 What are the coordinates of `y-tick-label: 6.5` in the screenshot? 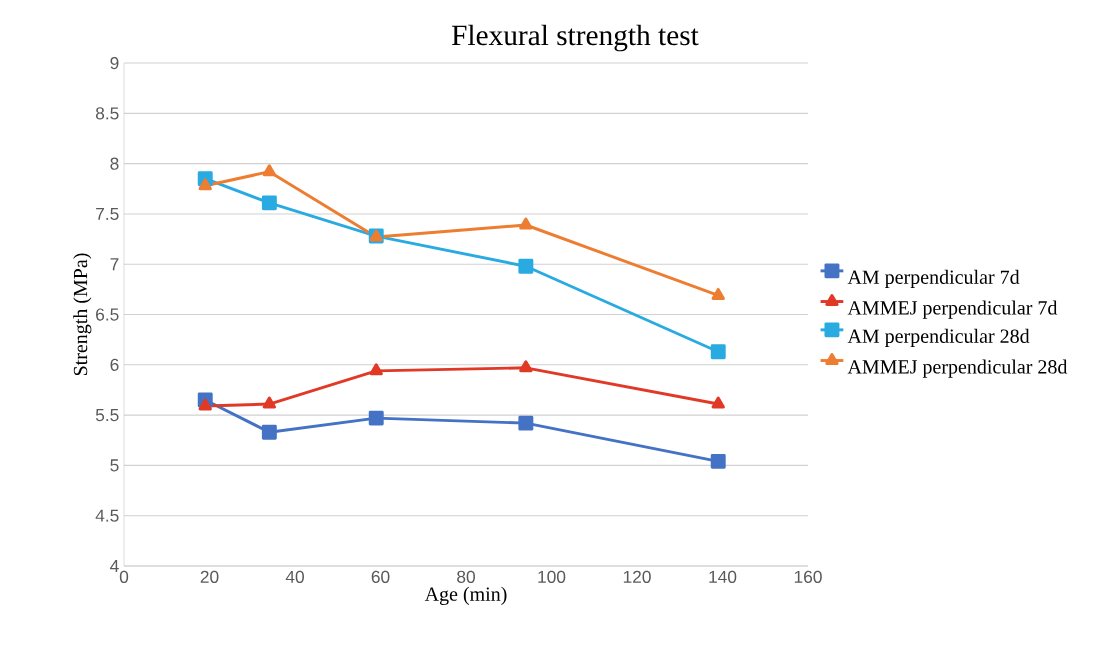 It's located at (107, 314).